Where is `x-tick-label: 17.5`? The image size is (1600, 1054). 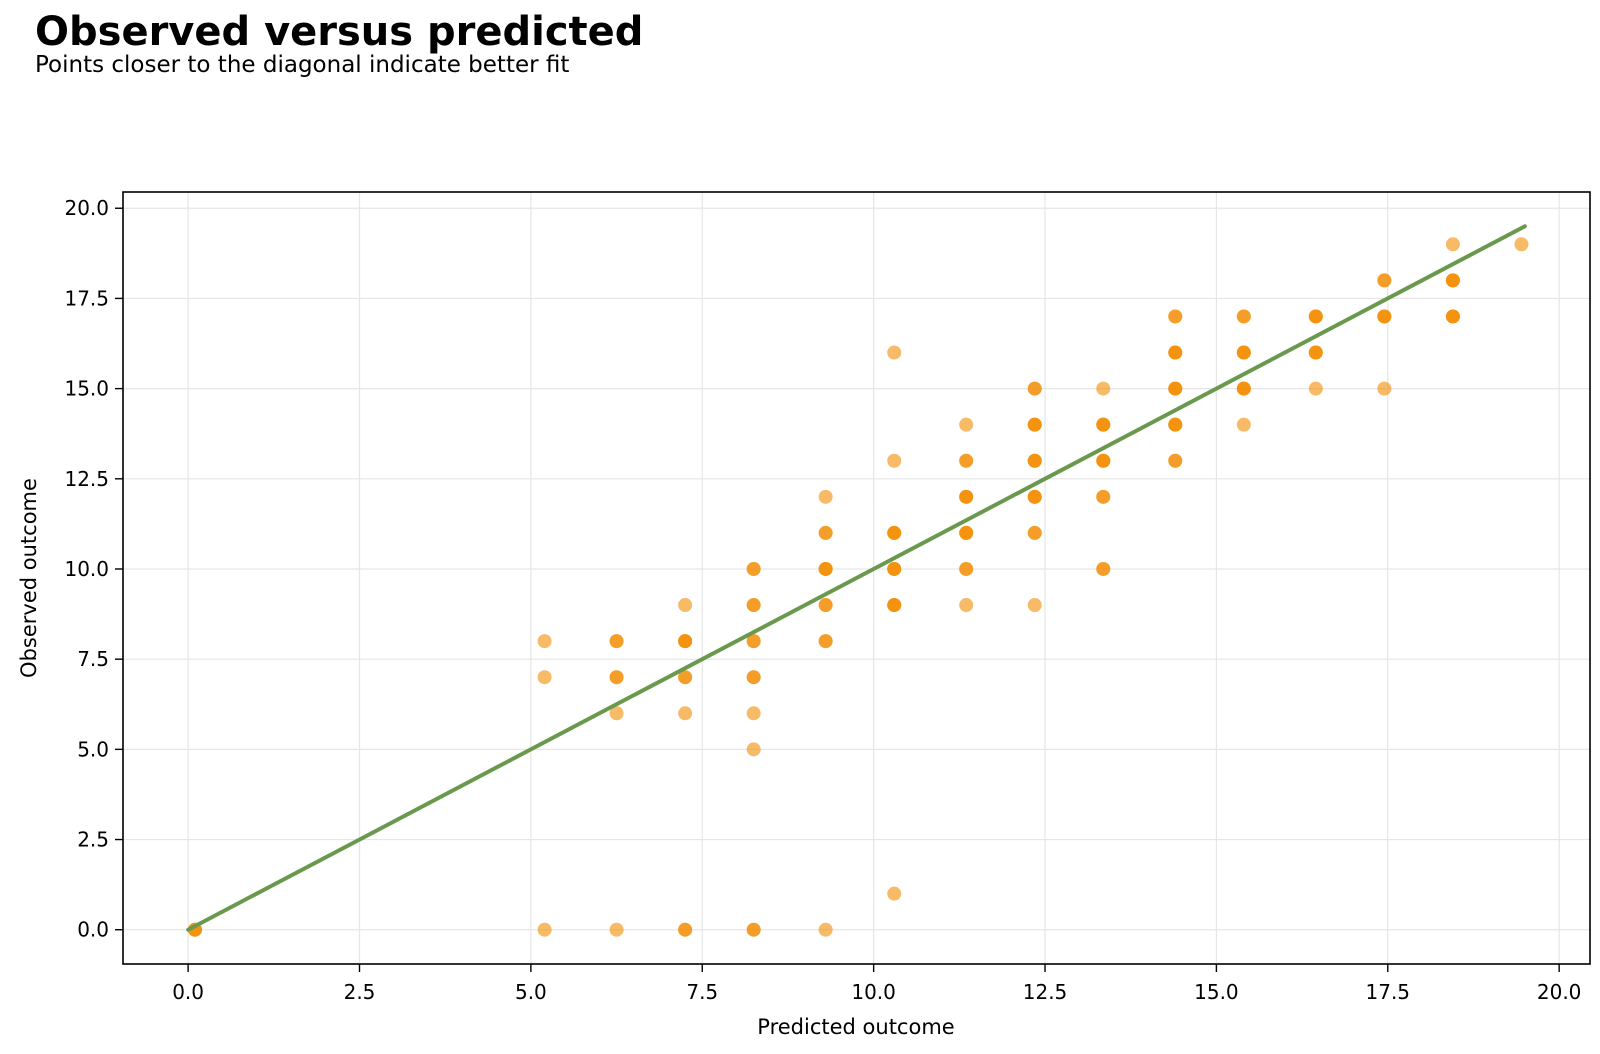 x-tick-label: 17.5 is located at coordinates (1388, 992).